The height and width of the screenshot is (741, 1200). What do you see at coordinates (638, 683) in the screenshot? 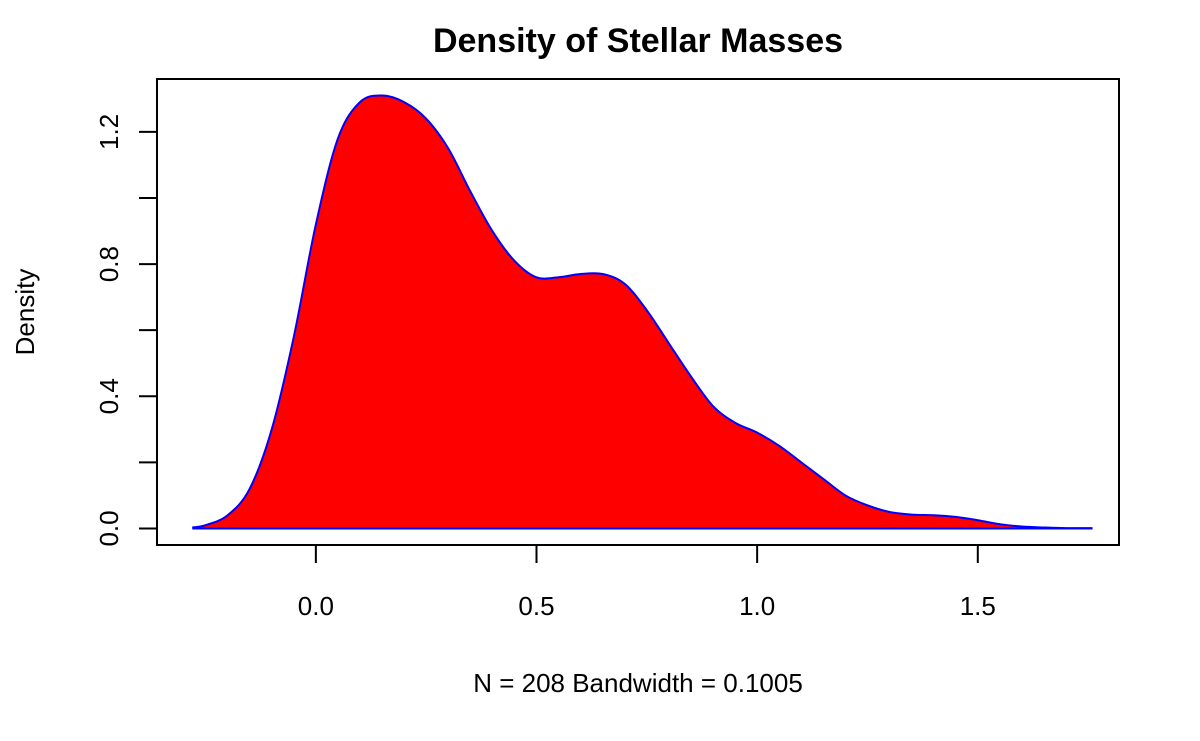
I see `x-axis-label: N = 208 Bandwidth = 0.1005` at bounding box center [638, 683].